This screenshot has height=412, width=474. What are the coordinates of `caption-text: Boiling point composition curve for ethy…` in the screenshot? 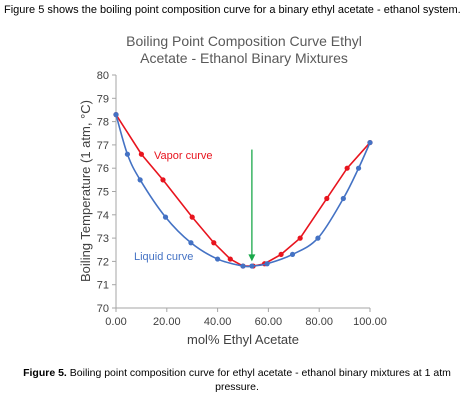 It's located at (260, 380).